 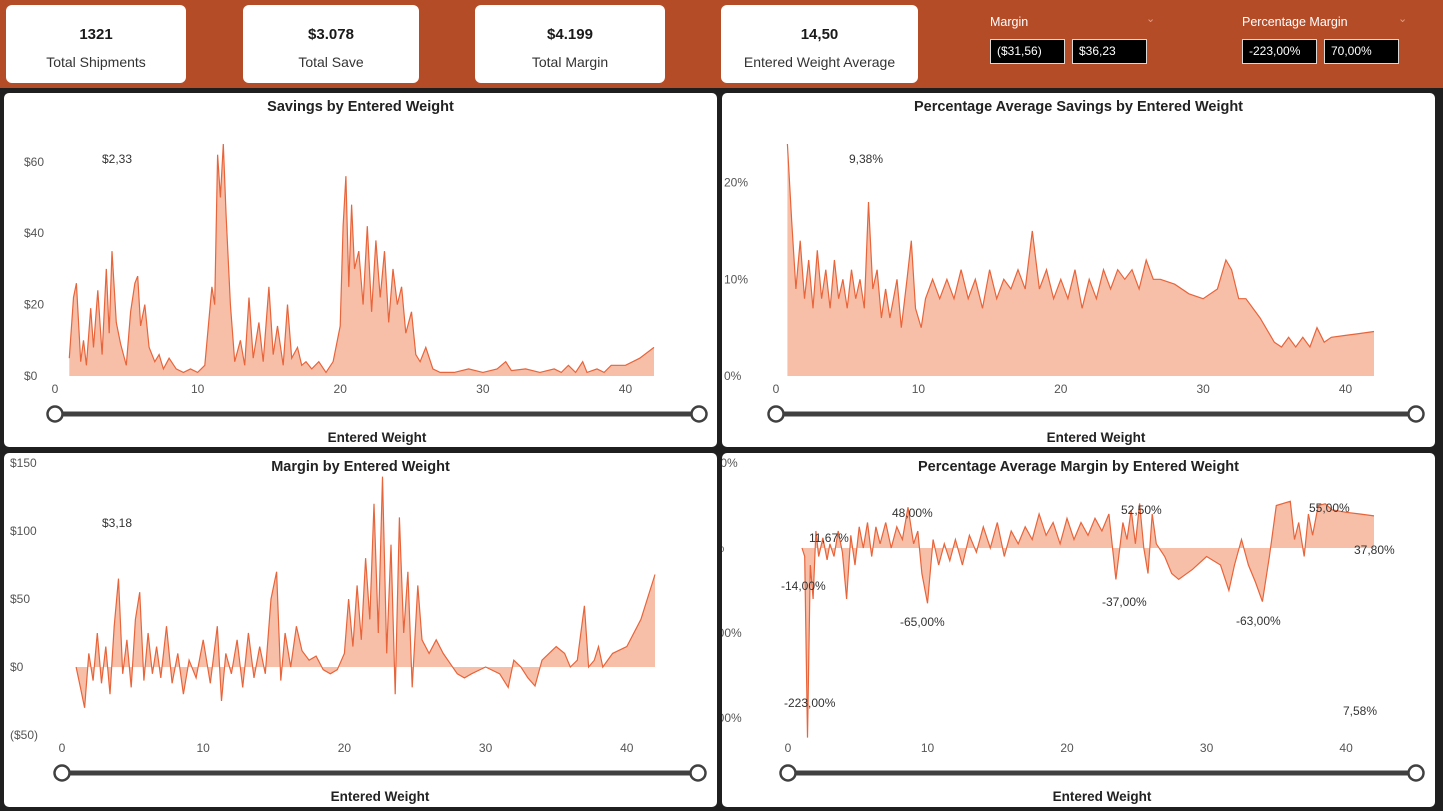 I want to click on kpi-value: 1321, so click(x=96, y=34).